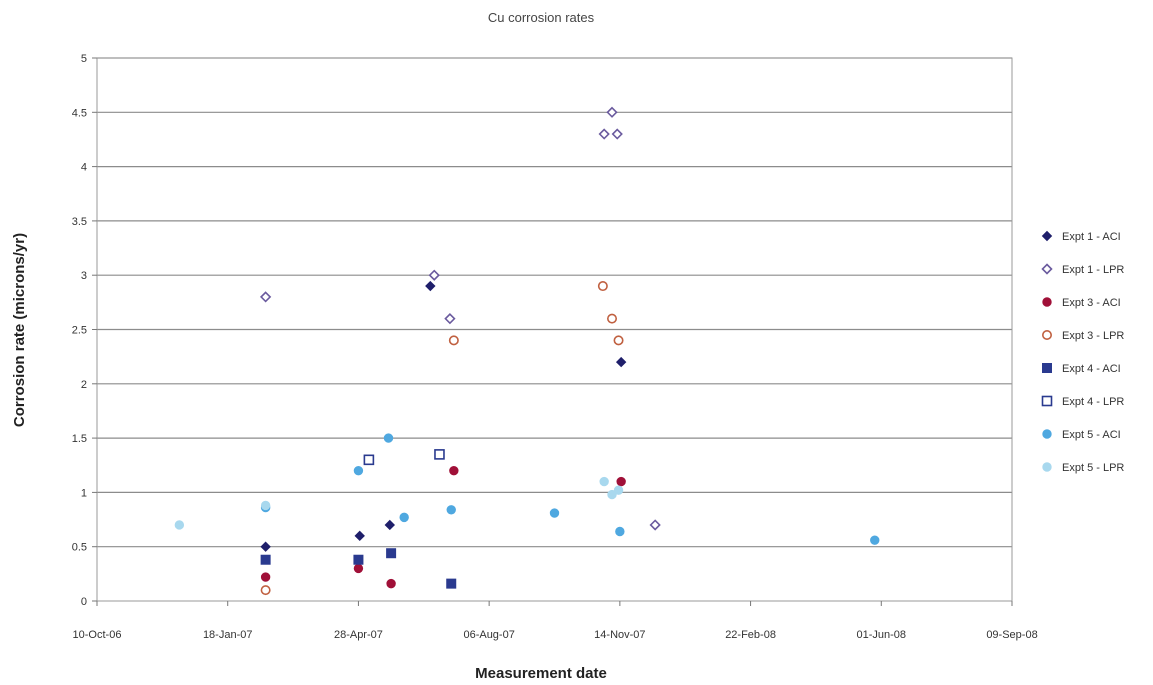  I want to click on x-tick-label: 28-Apr-07, so click(358, 635).